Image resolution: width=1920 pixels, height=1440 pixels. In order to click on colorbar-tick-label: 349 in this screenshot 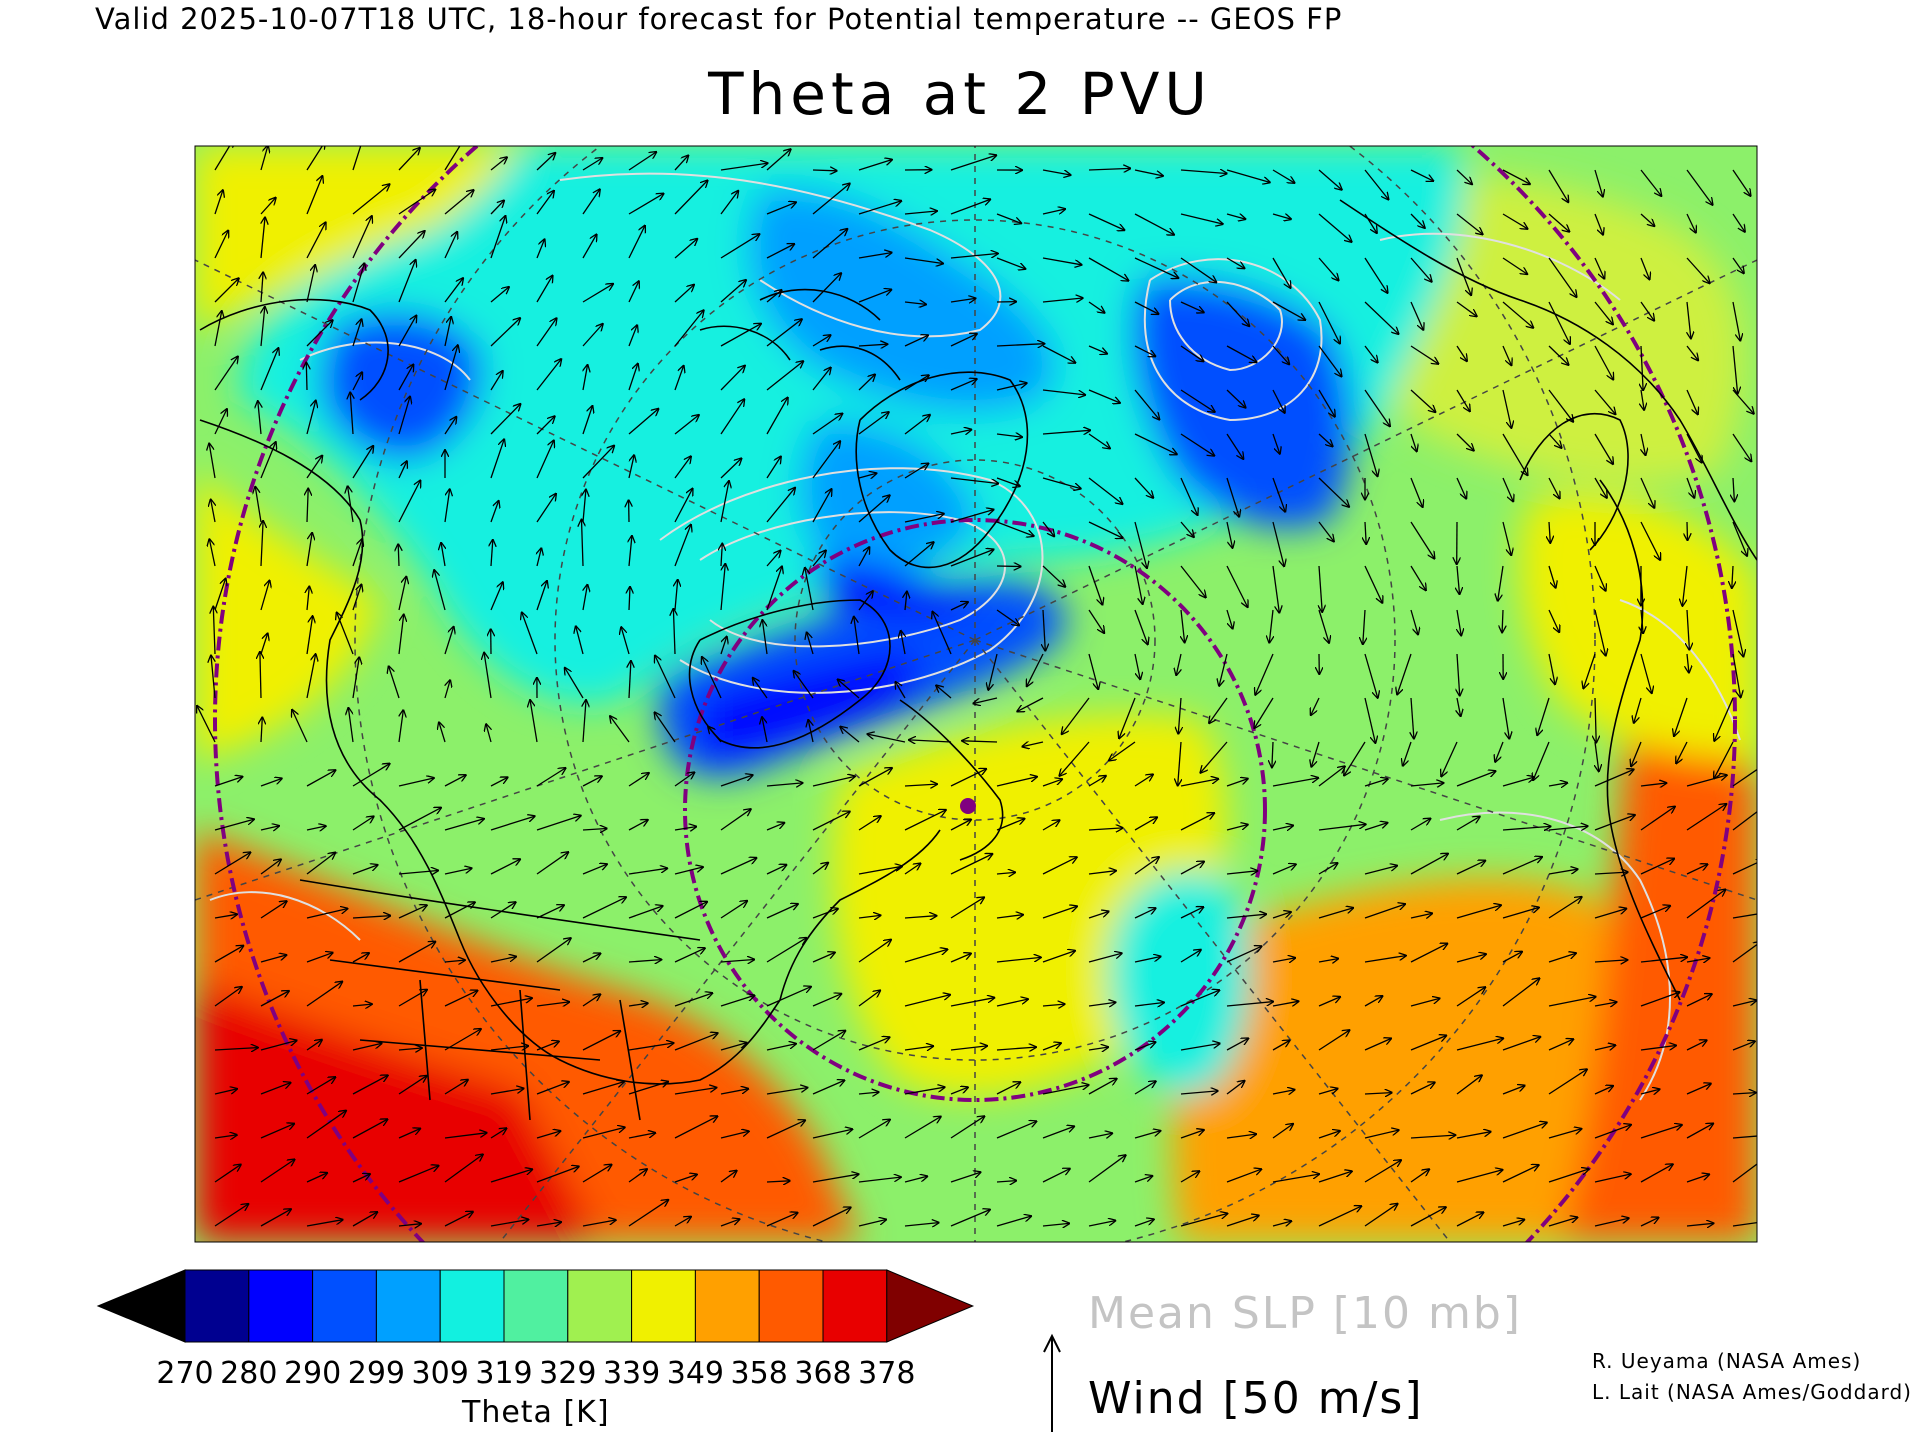, I will do `click(695, 1373)`.